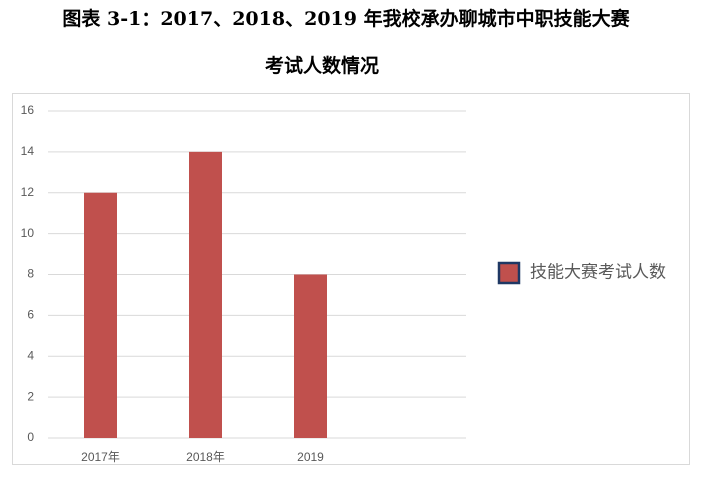 The height and width of the screenshot is (479, 702). Describe the element at coordinates (30, 355) in the screenshot. I see `y-tick-label: 4` at that location.